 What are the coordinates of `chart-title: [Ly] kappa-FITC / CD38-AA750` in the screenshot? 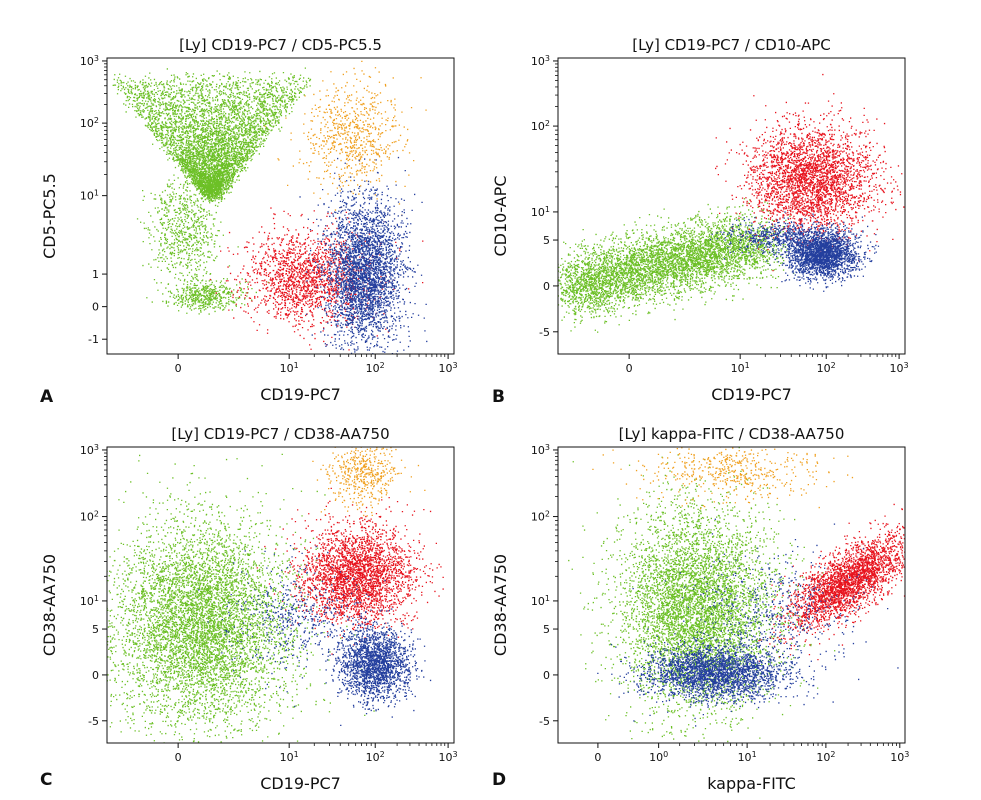 It's located at (732, 434).